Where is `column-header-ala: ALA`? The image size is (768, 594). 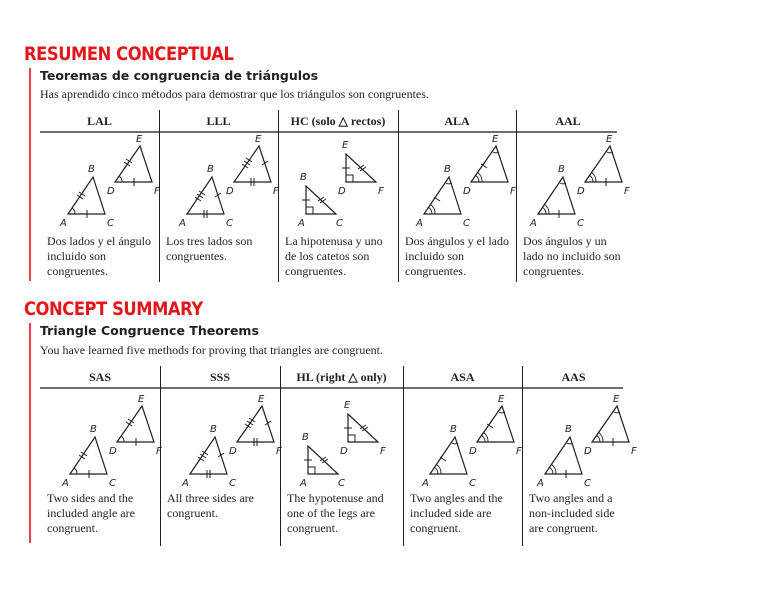 column-header-ala: ALA is located at coordinates (457, 121).